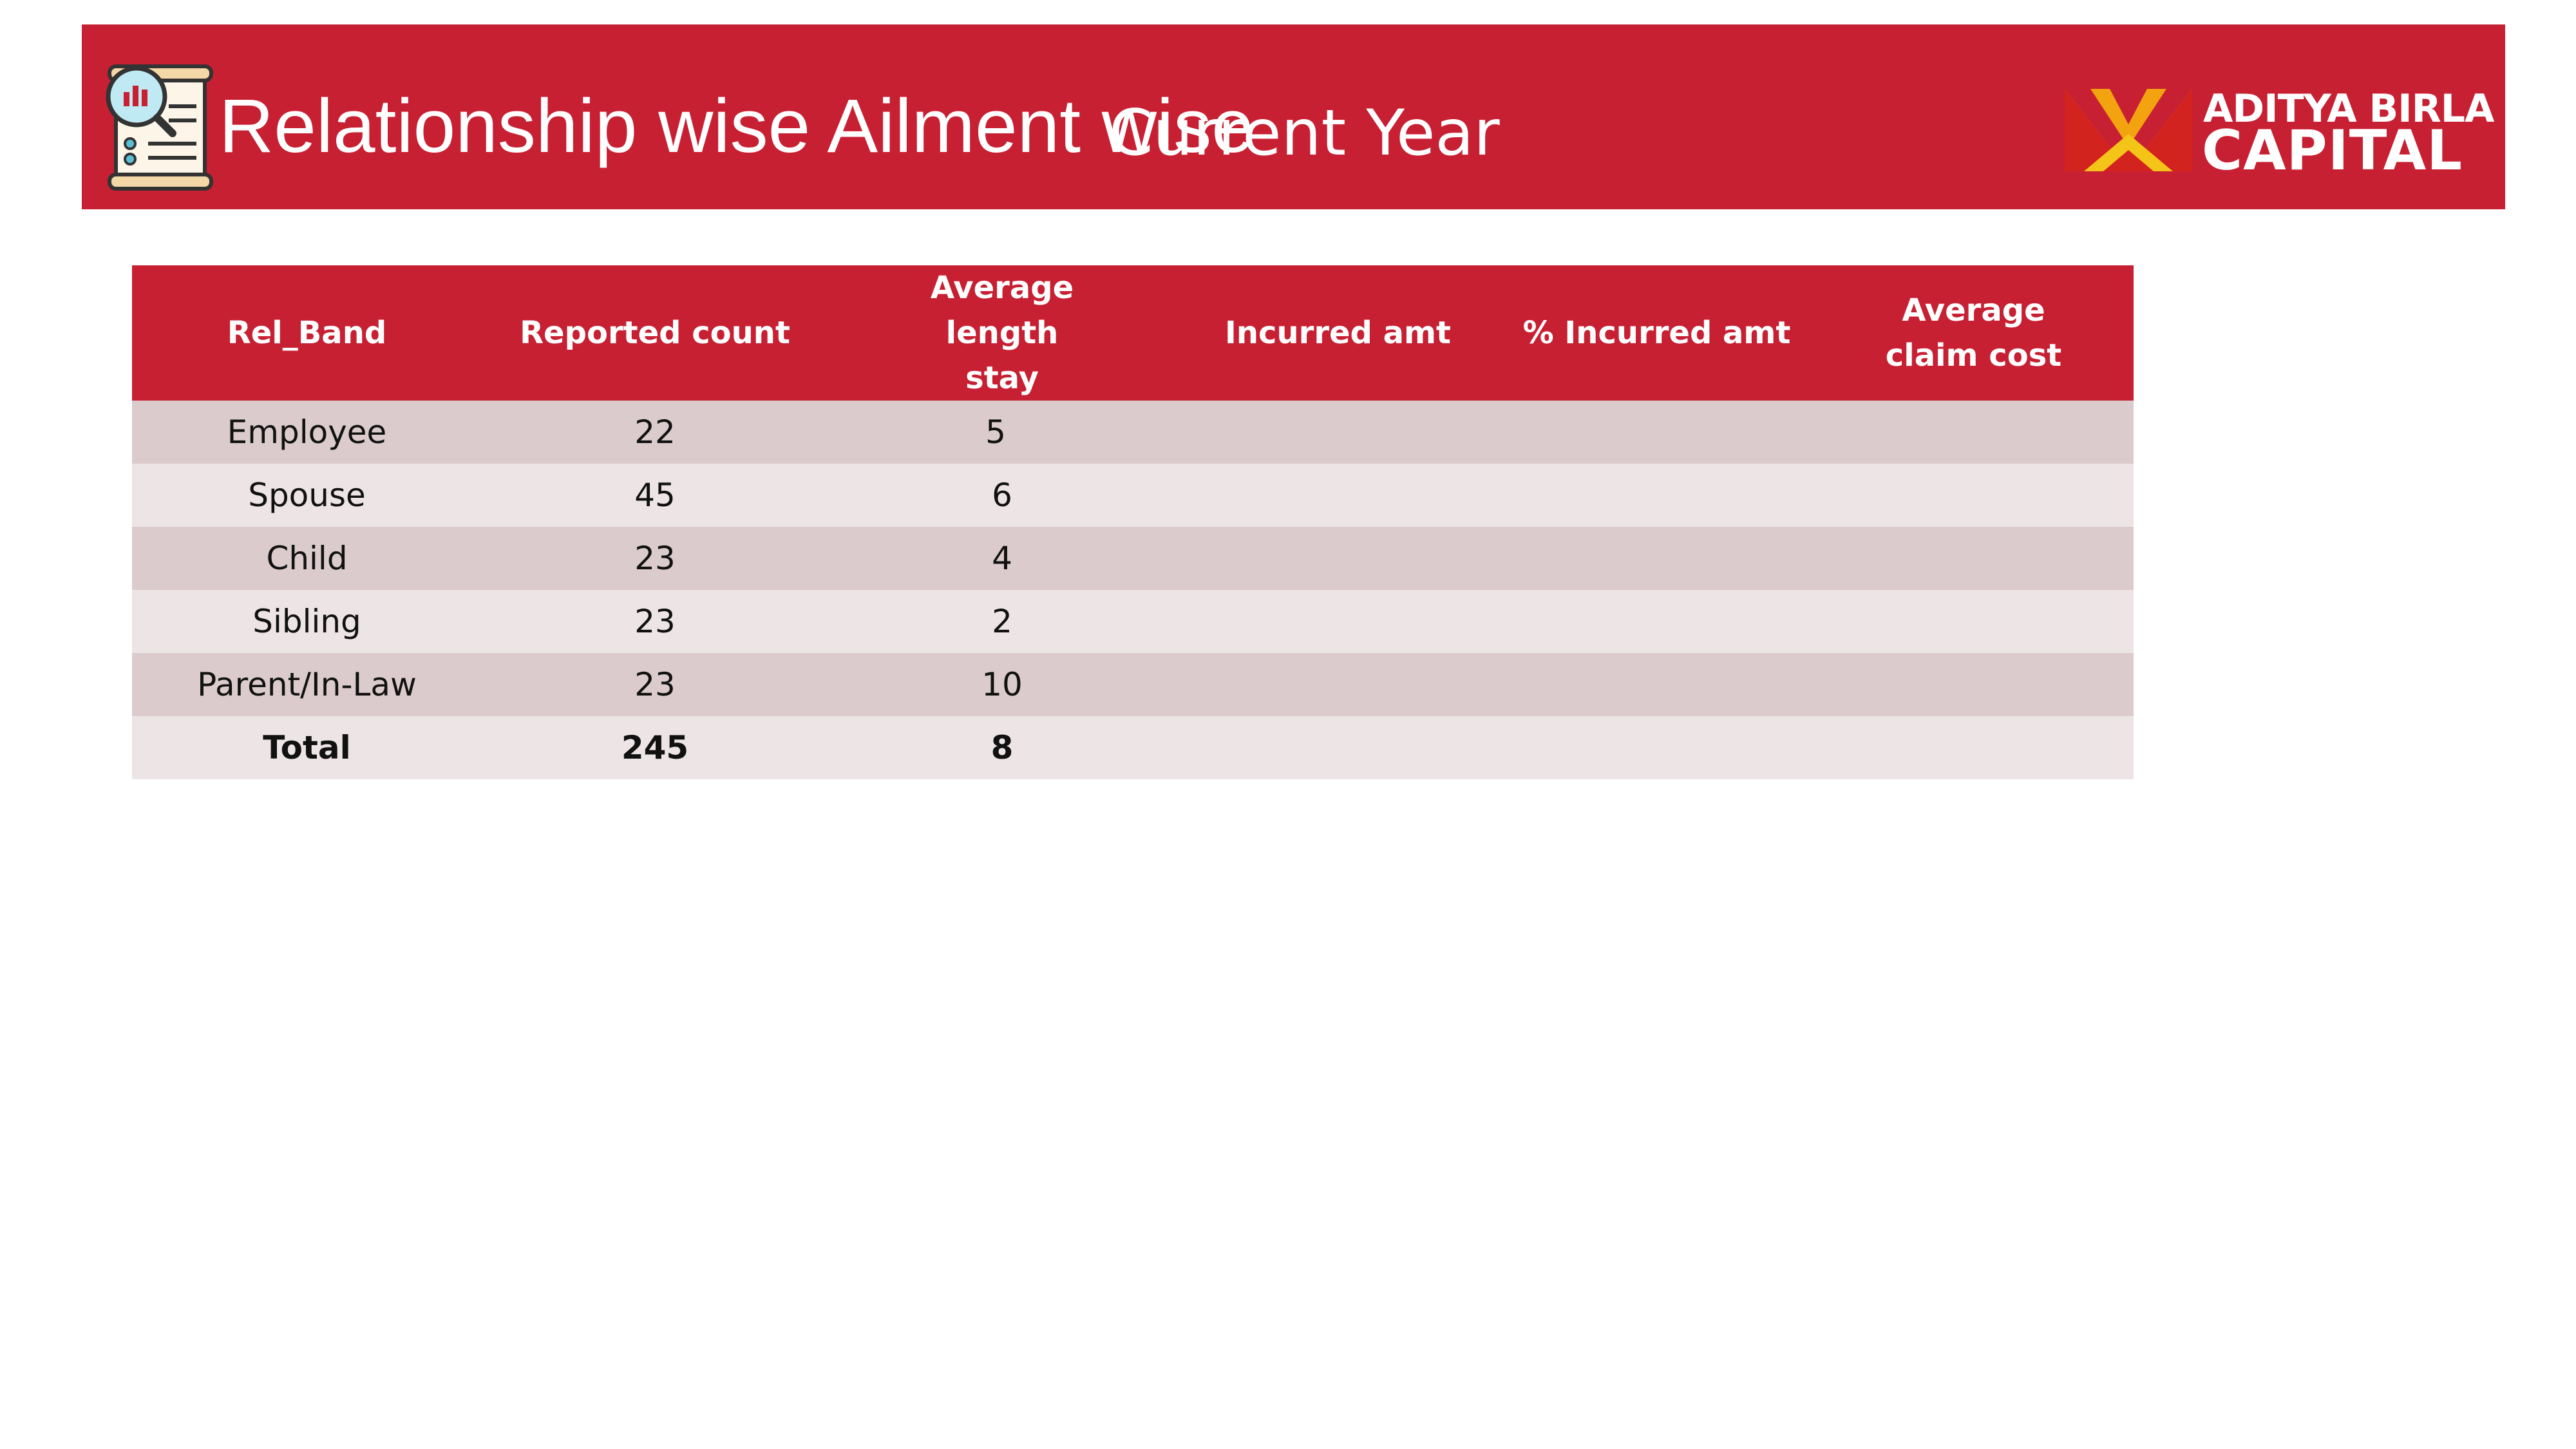 The width and height of the screenshot is (2576, 1449). I want to click on cell-total-avg-claim-cost, so click(1974, 748).